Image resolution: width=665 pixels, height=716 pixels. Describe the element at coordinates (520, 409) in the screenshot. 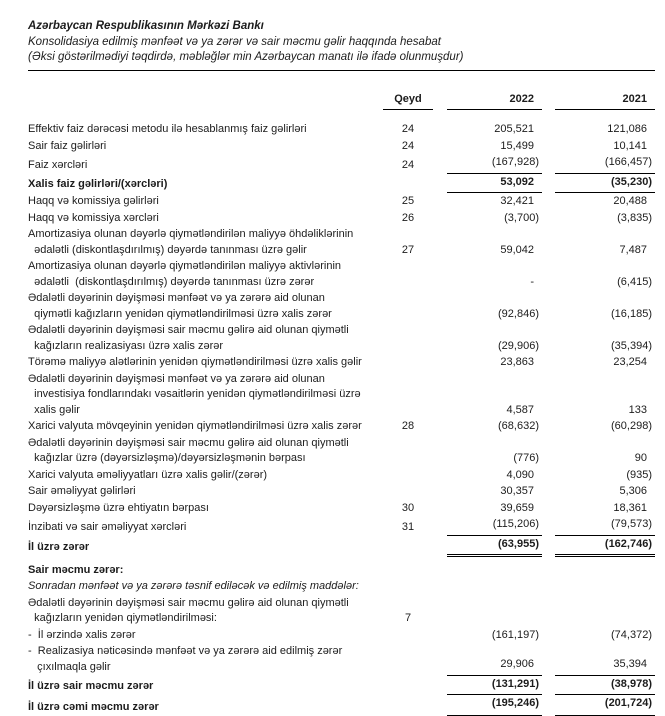

I see `value-2022: 4,587` at that location.